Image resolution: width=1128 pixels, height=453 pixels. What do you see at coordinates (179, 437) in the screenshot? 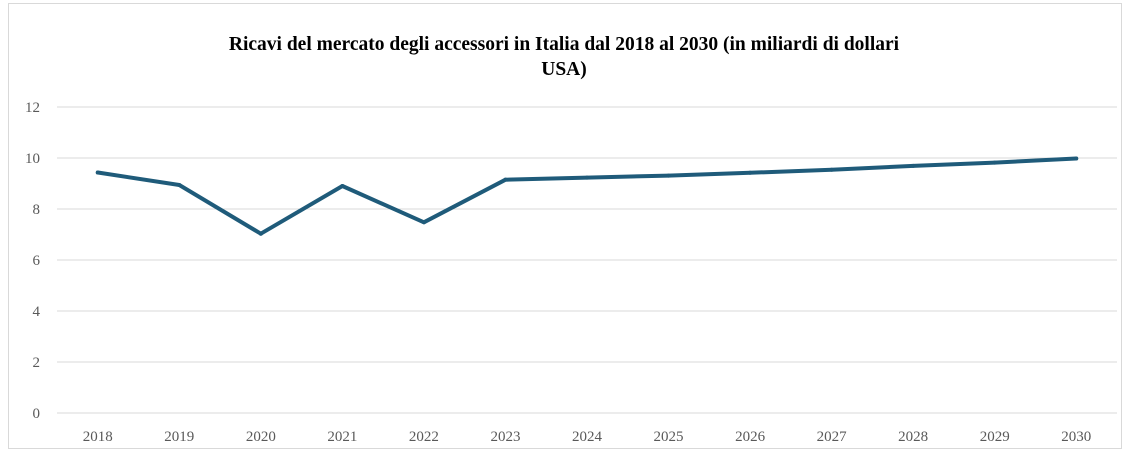
I see `x-tick-label: 2019` at bounding box center [179, 437].